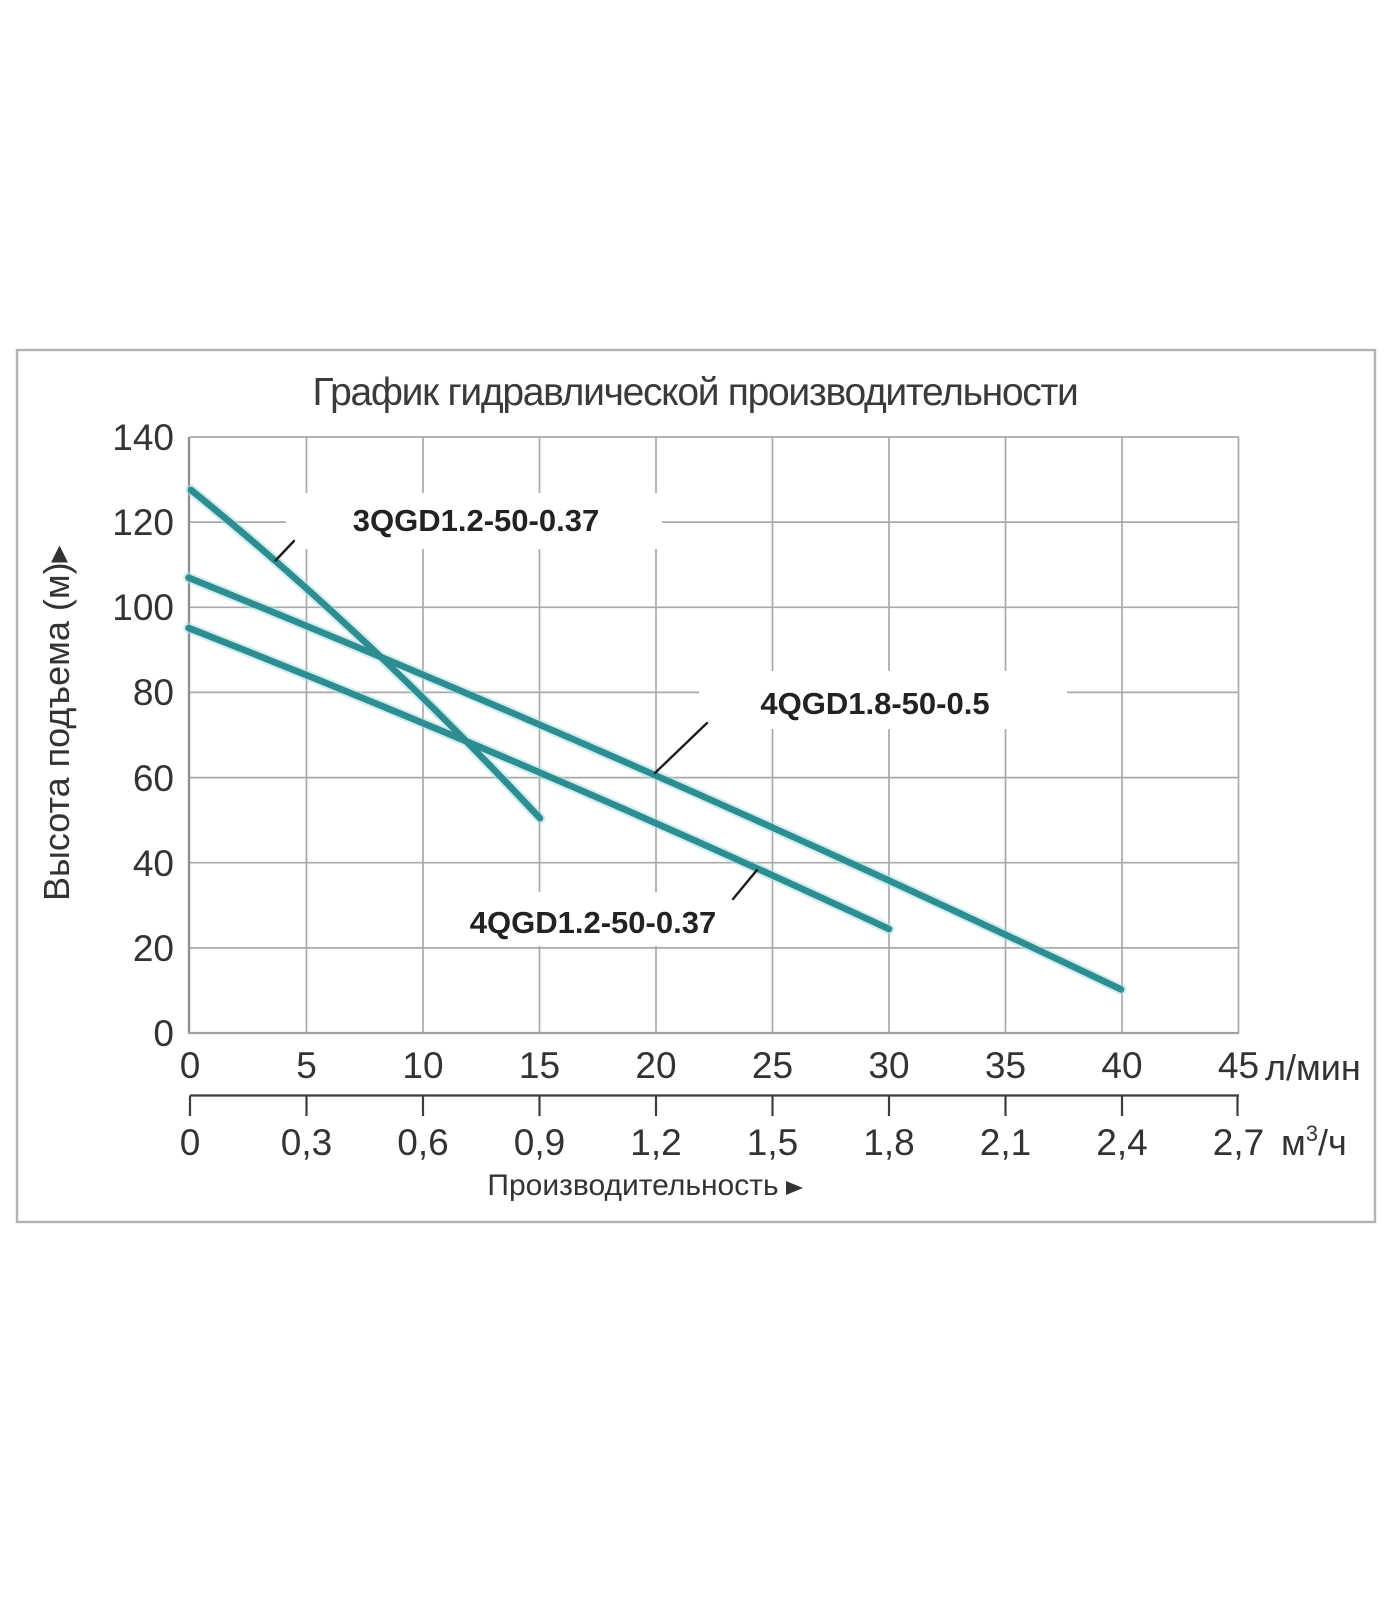 The width and height of the screenshot is (1400, 1600). What do you see at coordinates (153, 778) in the screenshot?
I see `svg-text: 60` at bounding box center [153, 778].